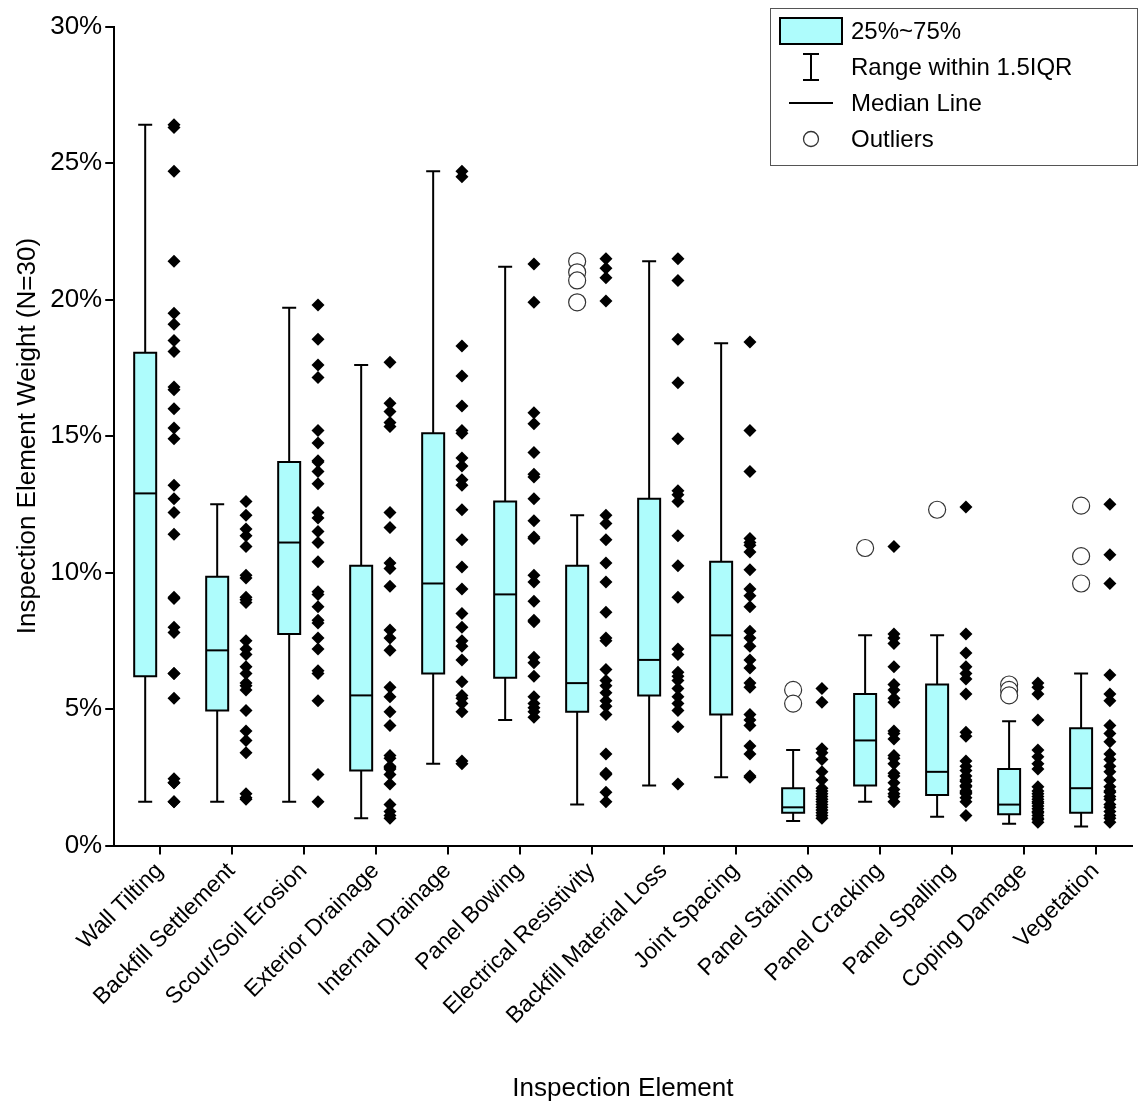 Image resolution: width=1148 pixels, height=1115 pixels. Describe the element at coordinates (25, 436) in the screenshot. I see `y-axis-title: Inspection Element Weight (N=30)` at that location.